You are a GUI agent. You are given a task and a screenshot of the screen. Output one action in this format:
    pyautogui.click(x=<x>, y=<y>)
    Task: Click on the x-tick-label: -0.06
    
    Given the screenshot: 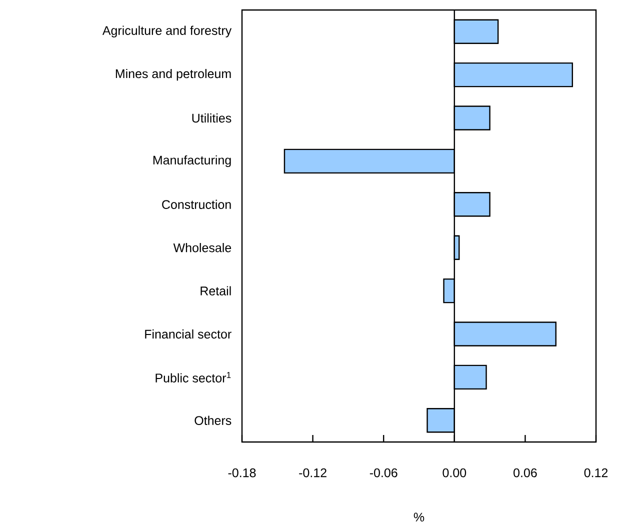 What is the action you would take?
    pyautogui.click(x=384, y=473)
    